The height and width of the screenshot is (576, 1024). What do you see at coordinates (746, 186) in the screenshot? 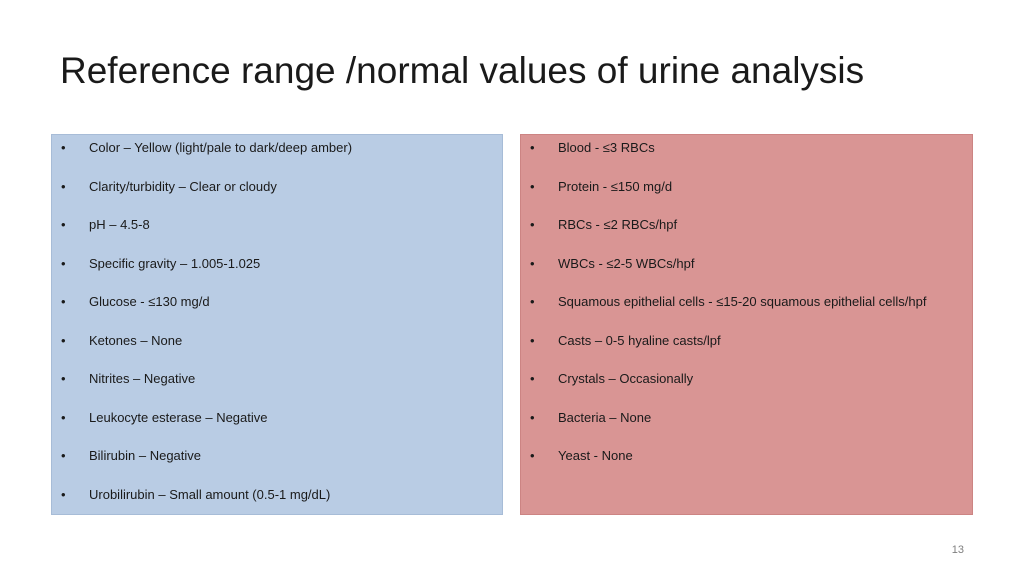
I see `list-item: • Protein - ≤150 mg/d` at bounding box center [746, 186].